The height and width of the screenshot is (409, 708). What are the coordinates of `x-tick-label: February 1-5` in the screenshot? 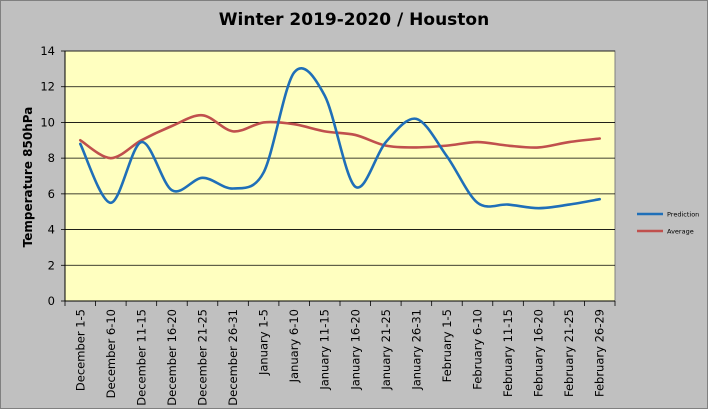 It's located at (447, 345).